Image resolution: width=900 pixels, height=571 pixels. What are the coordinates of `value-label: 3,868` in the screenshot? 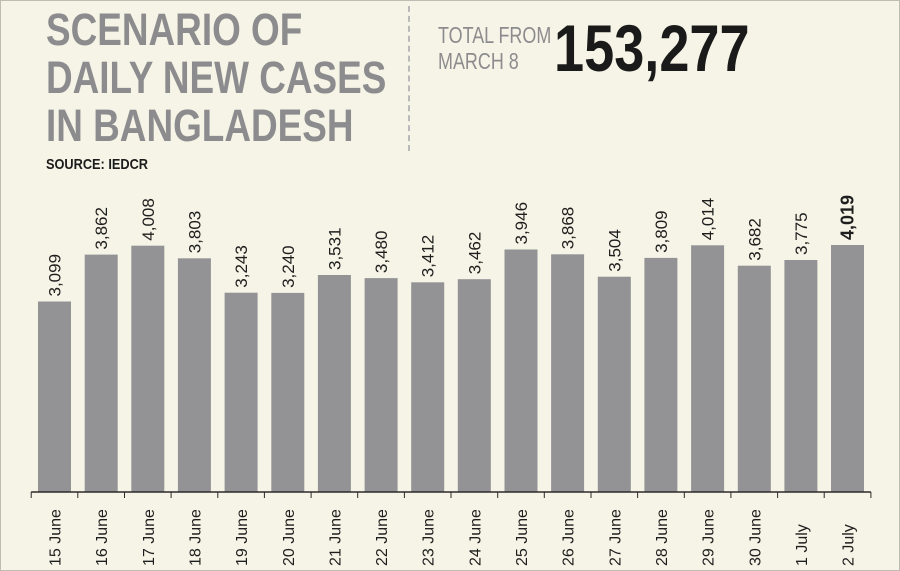 It's located at (568, 228).